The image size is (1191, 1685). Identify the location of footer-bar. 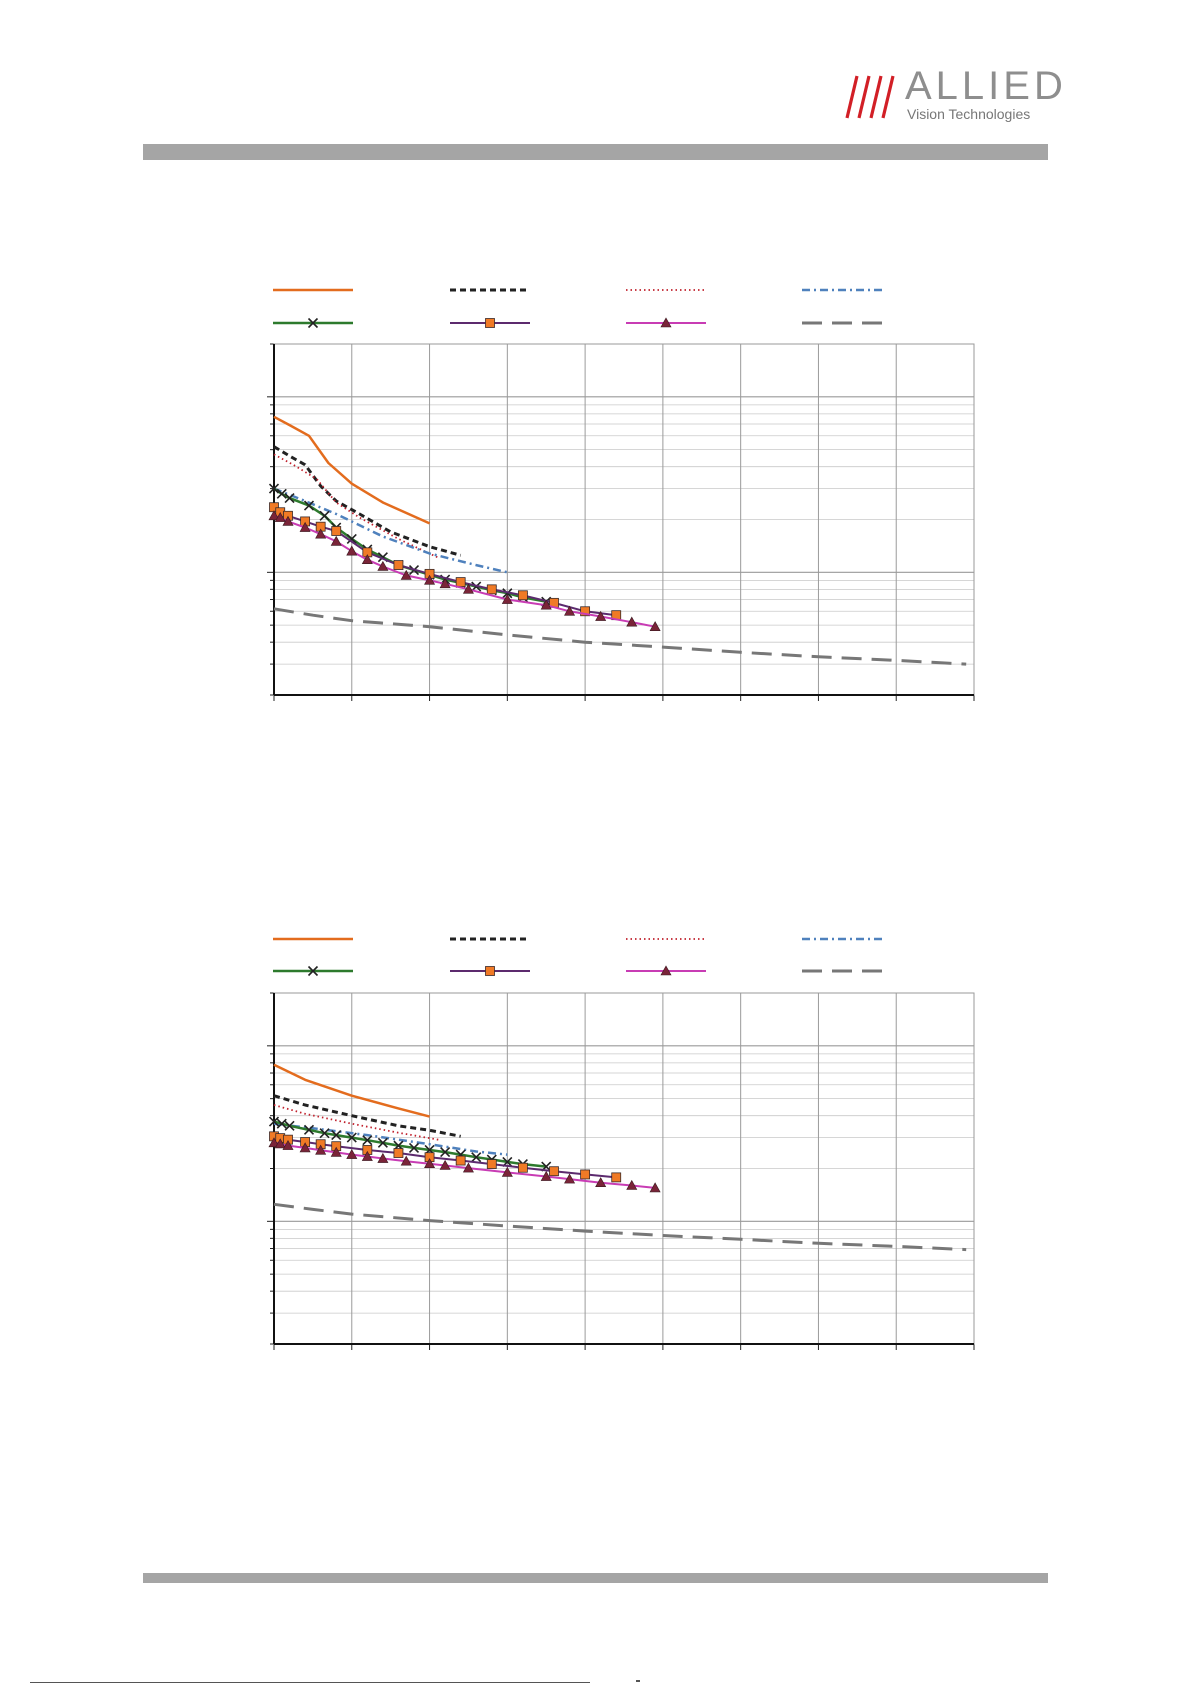
(595, 1578).